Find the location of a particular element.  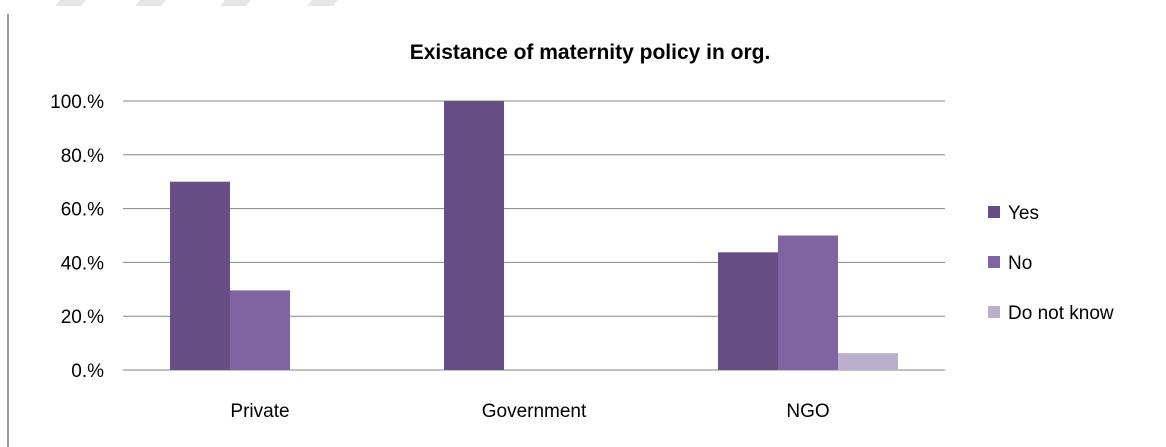

y-tick-label: 100.% is located at coordinates (77, 102).